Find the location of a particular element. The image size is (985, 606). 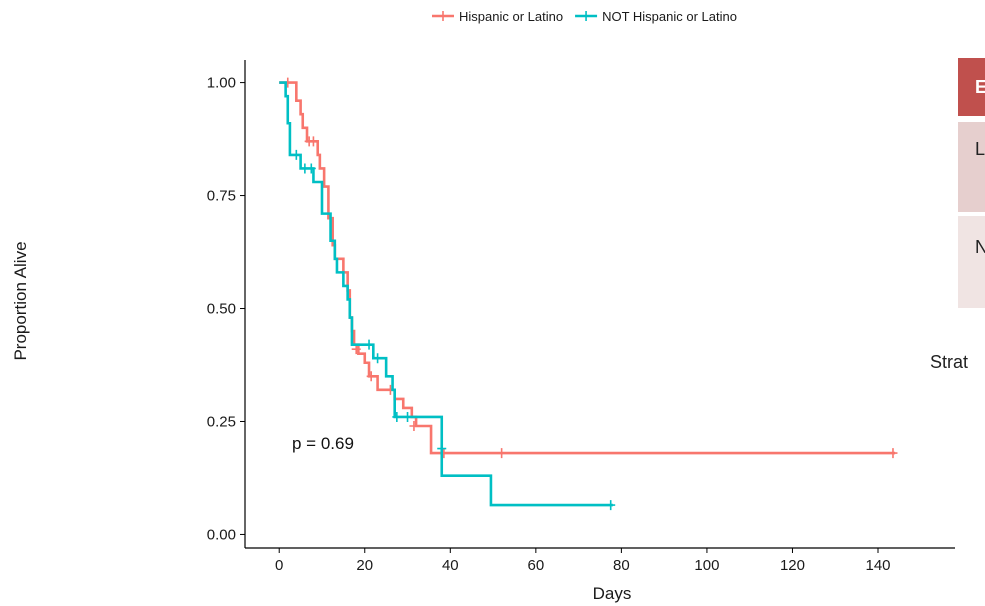

y-tick-label: 0.25 is located at coordinates (221, 421).